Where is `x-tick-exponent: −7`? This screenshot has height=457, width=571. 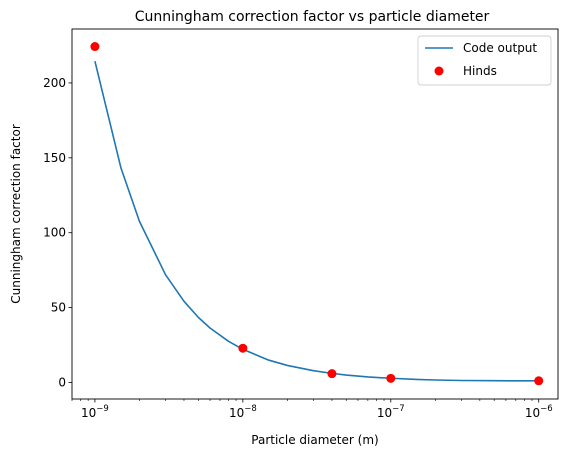 x-tick-exponent: −7 is located at coordinates (398, 409).